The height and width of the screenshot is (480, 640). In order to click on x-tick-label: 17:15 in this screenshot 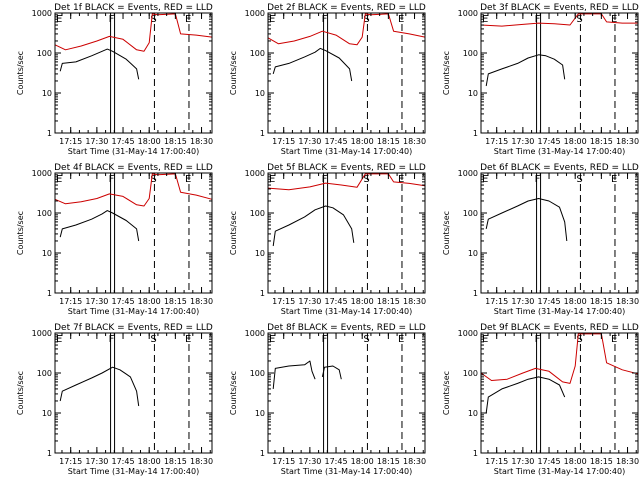, I will do `click(496, 141)`.